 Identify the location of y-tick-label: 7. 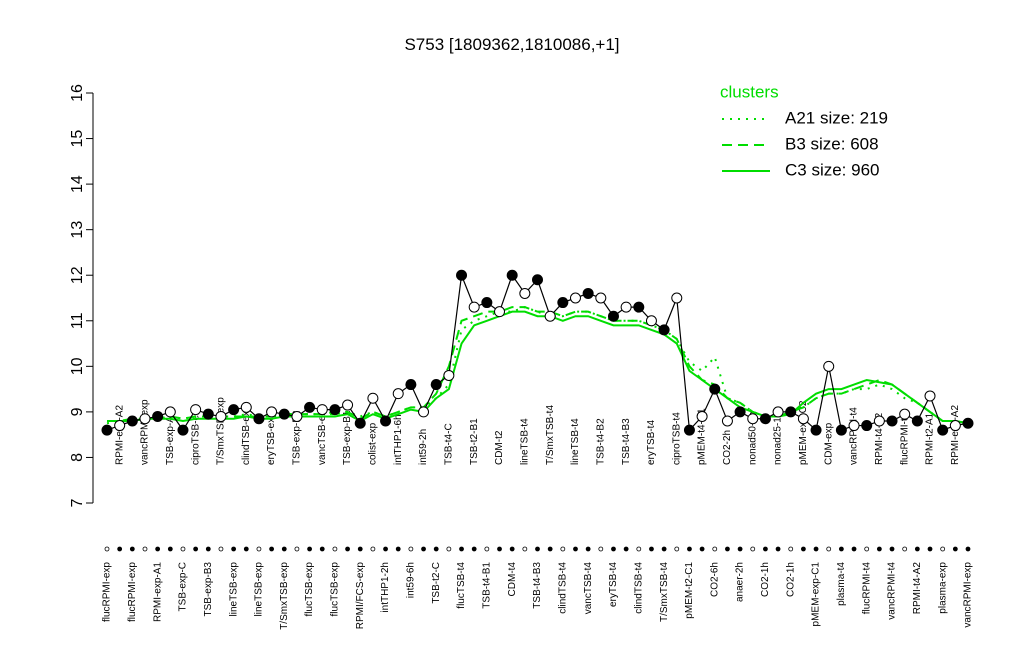
(77, 502).